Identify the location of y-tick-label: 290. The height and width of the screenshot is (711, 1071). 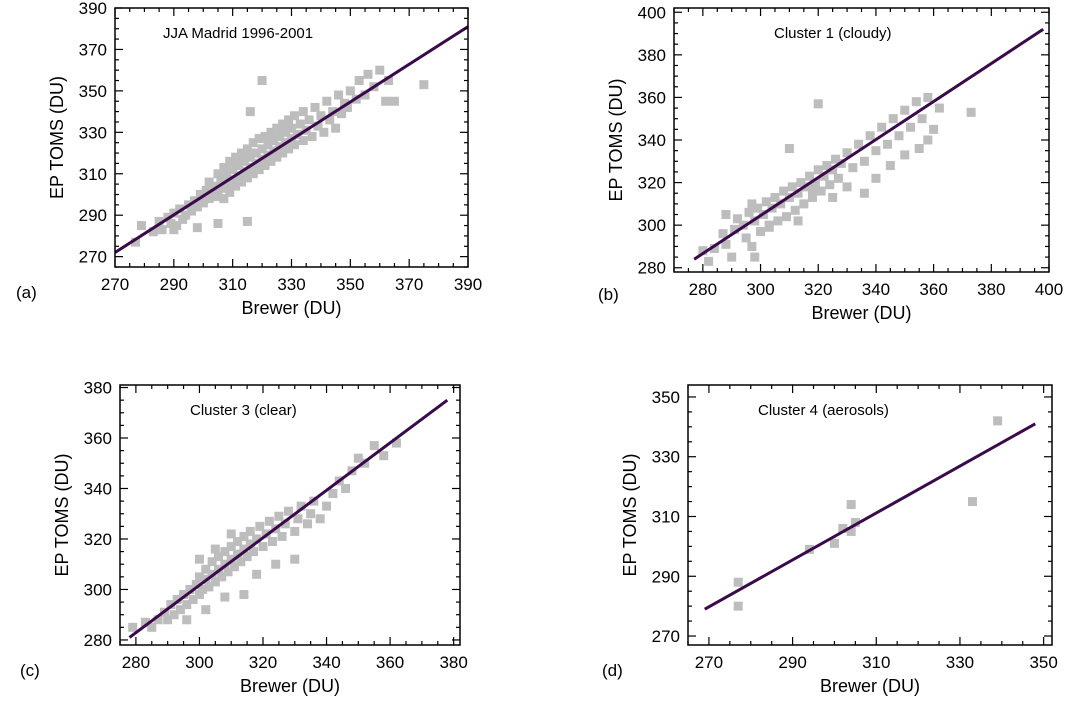
(93, 215).